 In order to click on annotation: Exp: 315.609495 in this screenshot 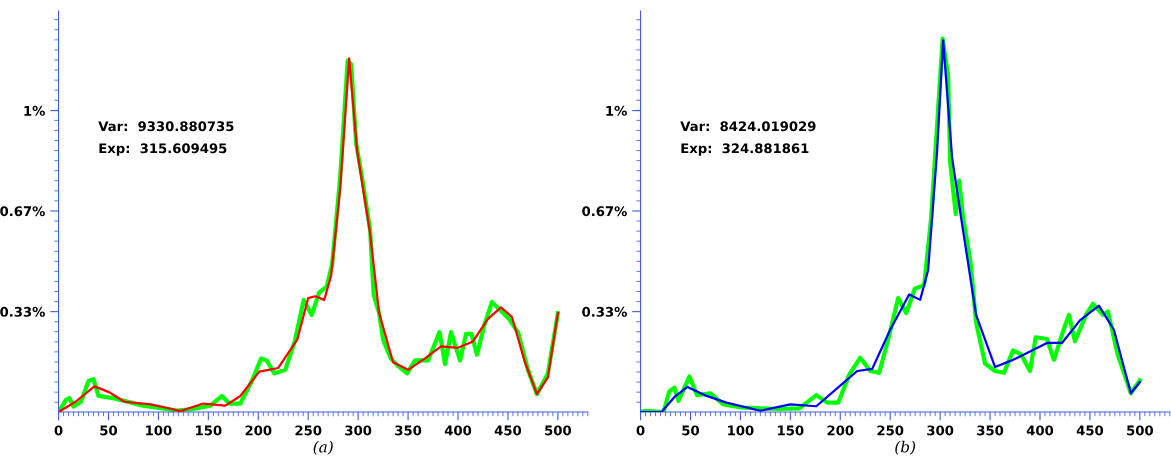, I will do `click(163, 149)`.